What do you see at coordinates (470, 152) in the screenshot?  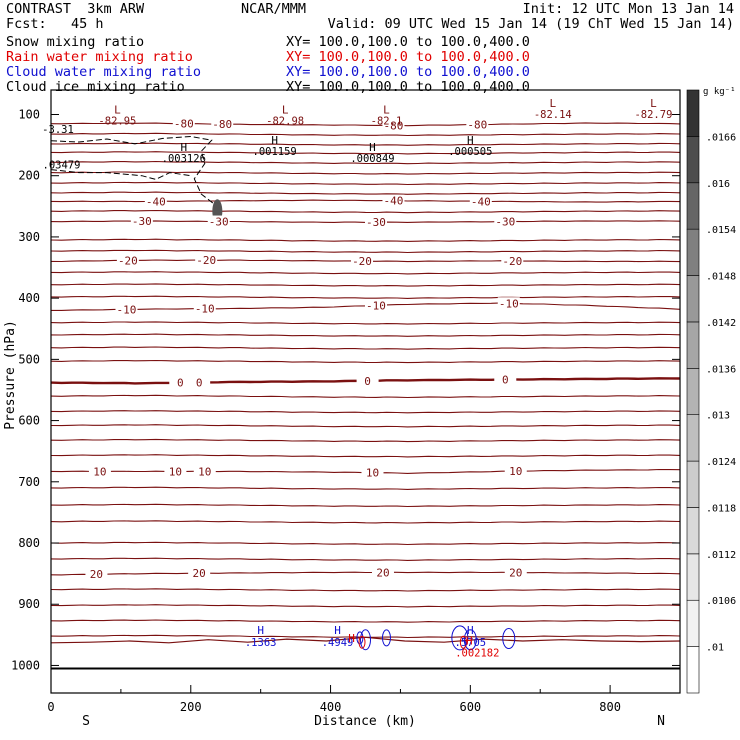 I see `extremum-value: .000505` at bounding box center [470, 152].